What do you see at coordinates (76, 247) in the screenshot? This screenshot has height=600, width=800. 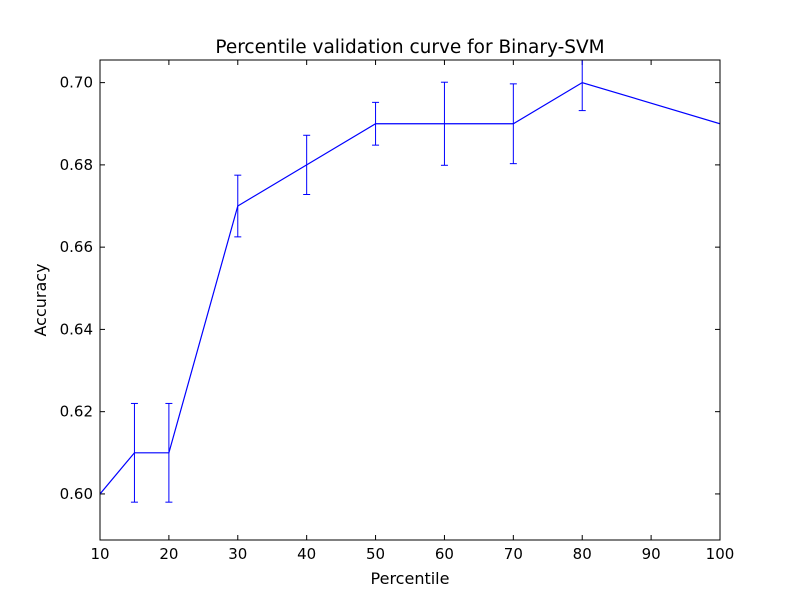 I see `y-tick-label: 0.66` at bounding box center [76, 247].